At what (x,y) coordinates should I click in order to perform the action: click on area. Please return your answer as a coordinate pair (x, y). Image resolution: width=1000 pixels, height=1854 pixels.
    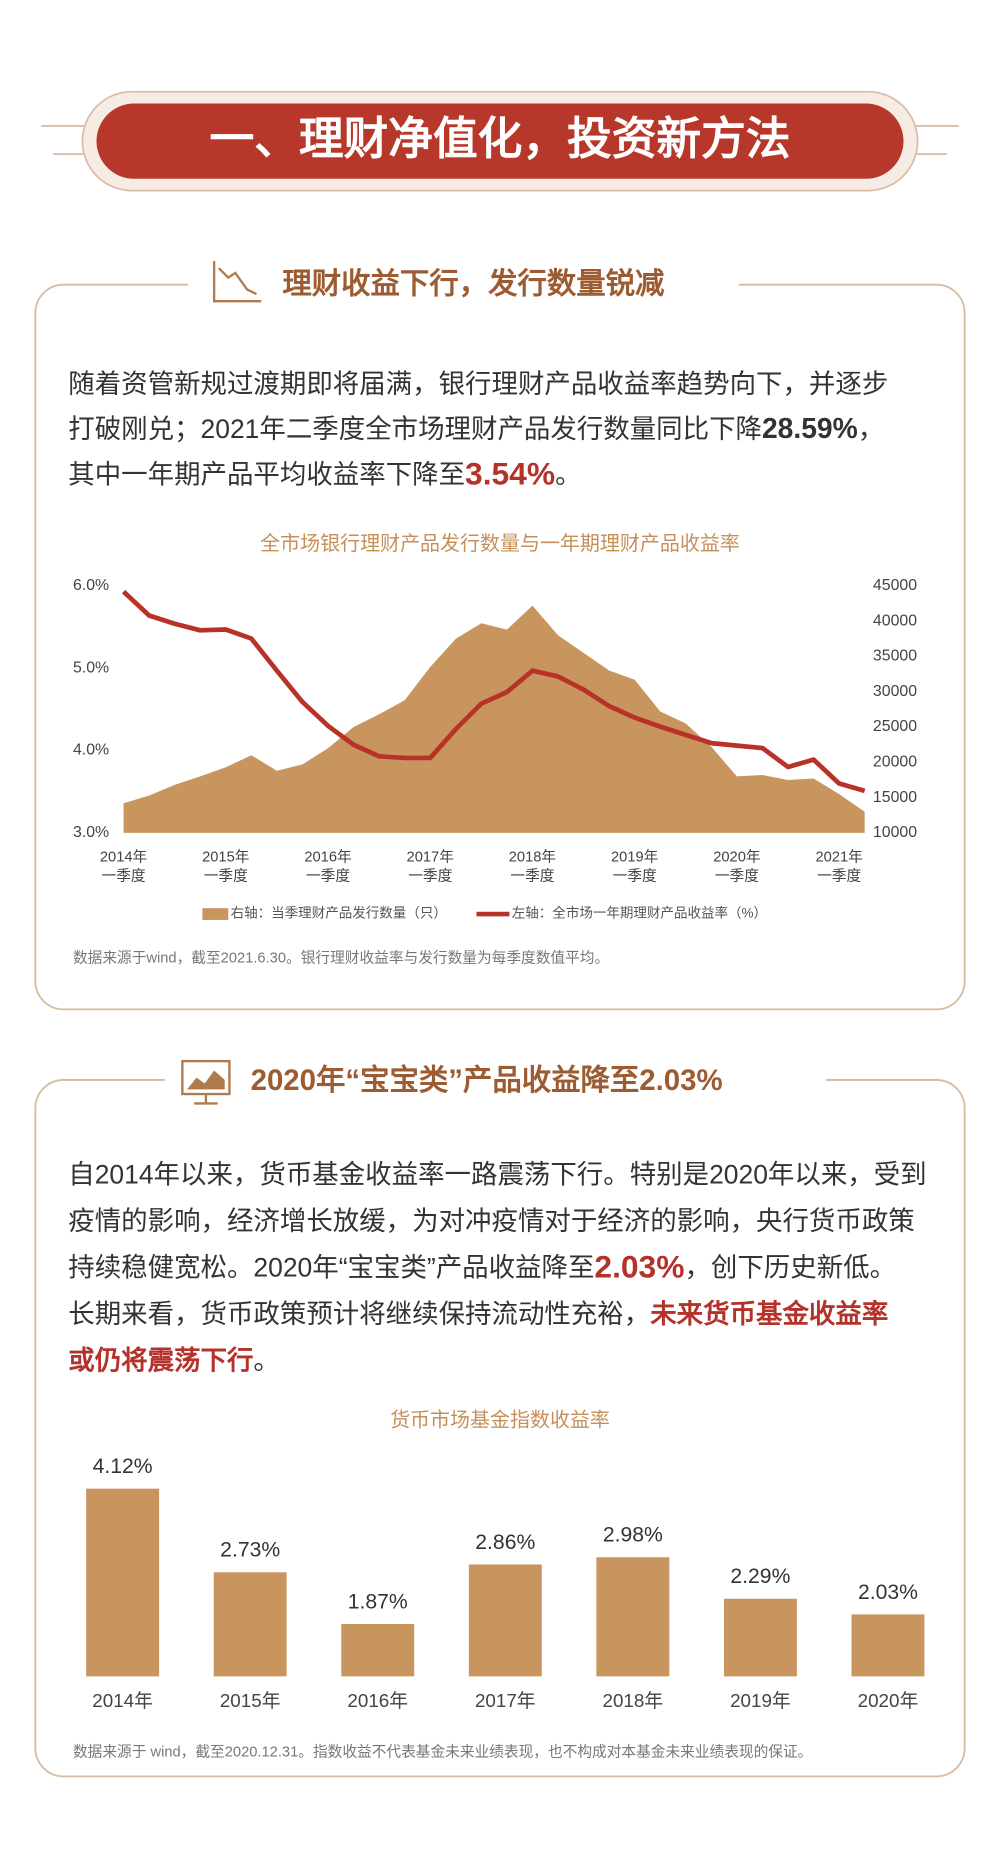
    Looking at the image, I should click on (494, 719).